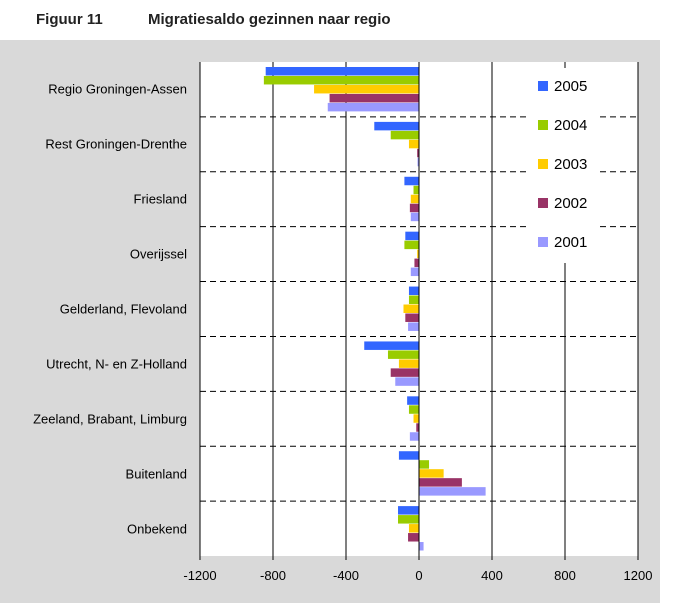 The width and height of the screenshot is (697, 603). Describe the element at coordinates (570, 125) in the screenshot. I see `legend-label: 2004` at that location.